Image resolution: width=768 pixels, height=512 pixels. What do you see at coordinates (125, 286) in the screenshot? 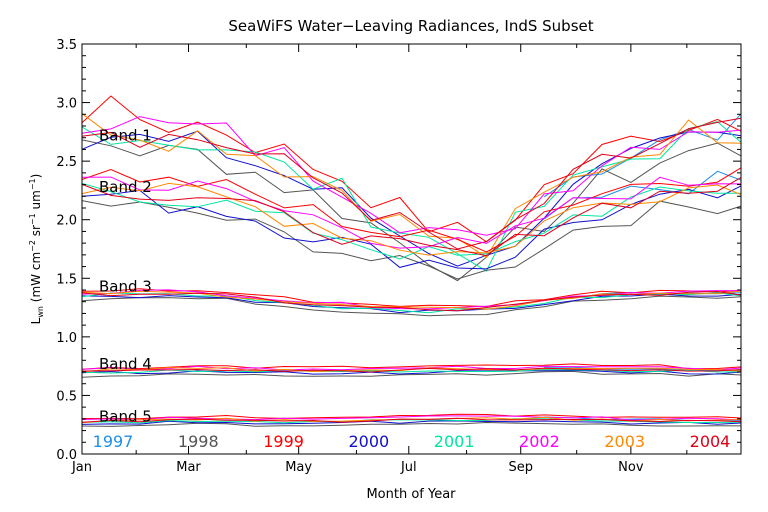
I see `band-label: Band 3` at bounding box center [125, 286].